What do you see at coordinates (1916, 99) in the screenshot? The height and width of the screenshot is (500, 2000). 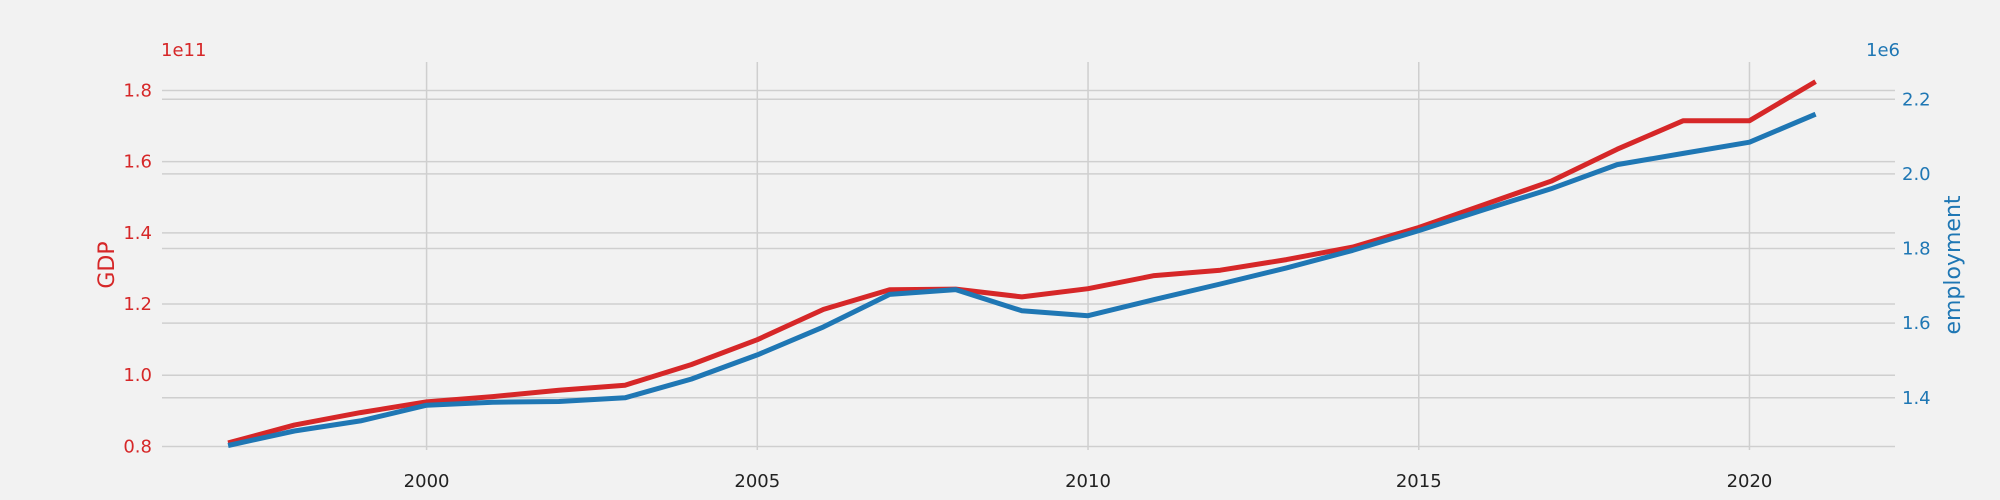 I see `right-tick-label: 2.2` at bounding box center [1916, 99].